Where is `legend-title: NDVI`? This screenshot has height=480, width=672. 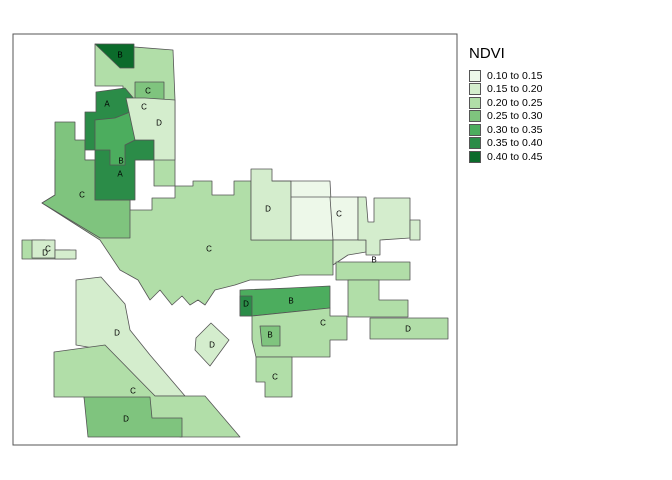
legend-title: NDVI is located at coordinates (487, 53).